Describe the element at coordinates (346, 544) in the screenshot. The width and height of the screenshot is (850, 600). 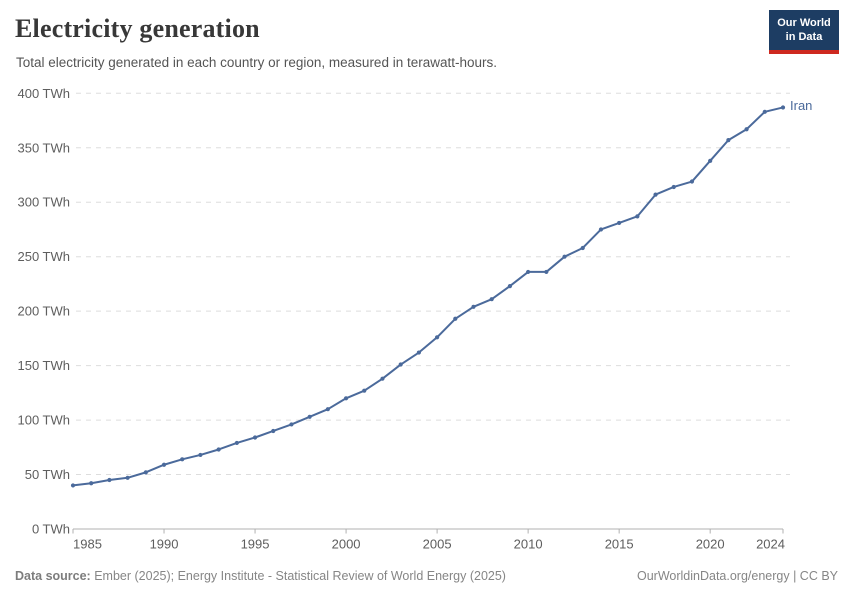
I see `x-tick-label: 2000` at that location.